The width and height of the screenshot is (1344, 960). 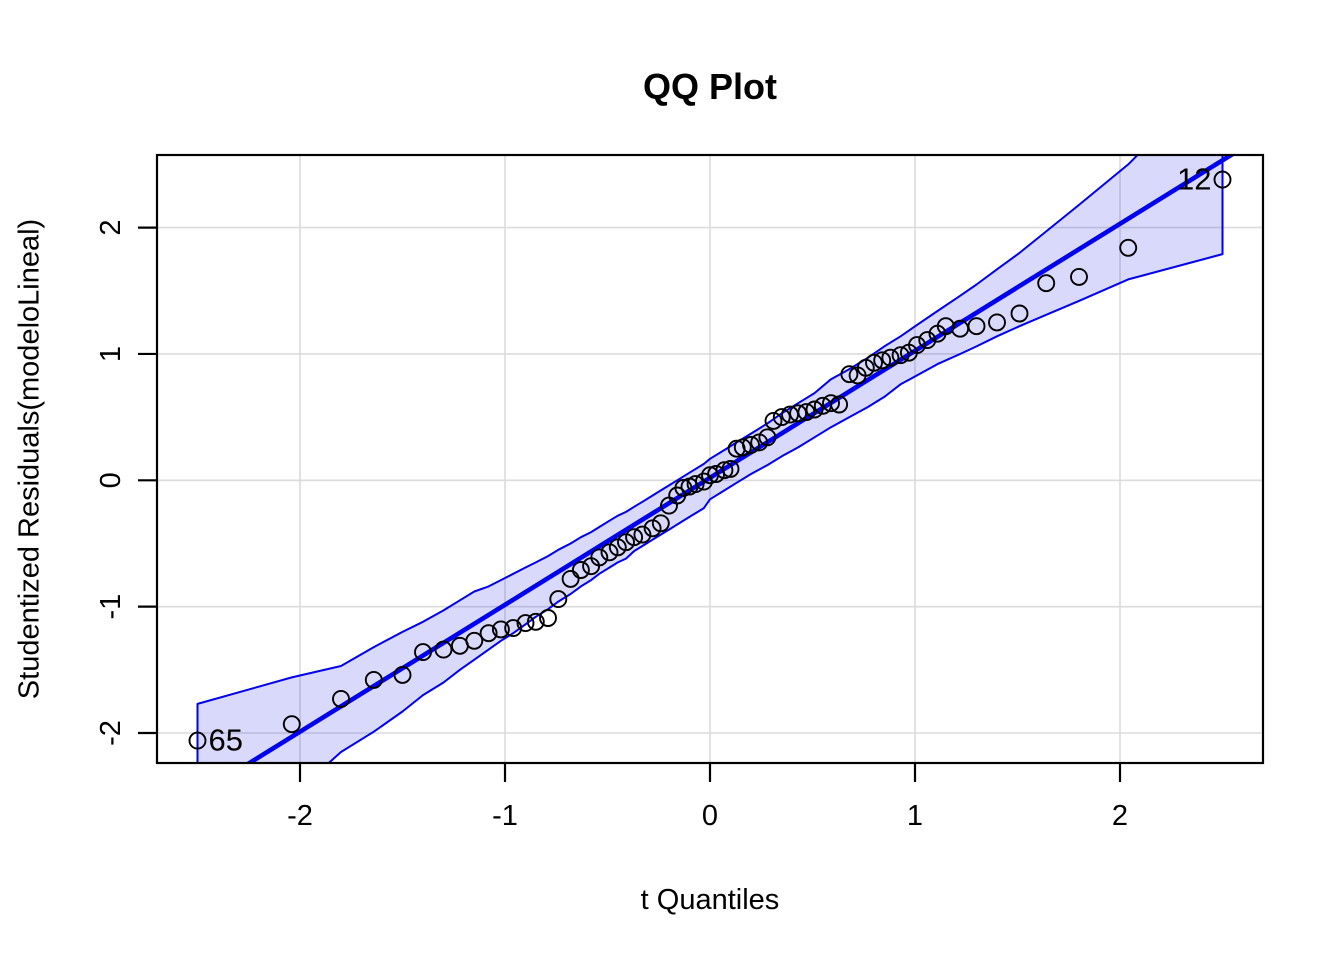 What do you see at coordinates (111, 607) in the screenshot?
I see `y-tick-label: -1` at bounding box center [111, 607].